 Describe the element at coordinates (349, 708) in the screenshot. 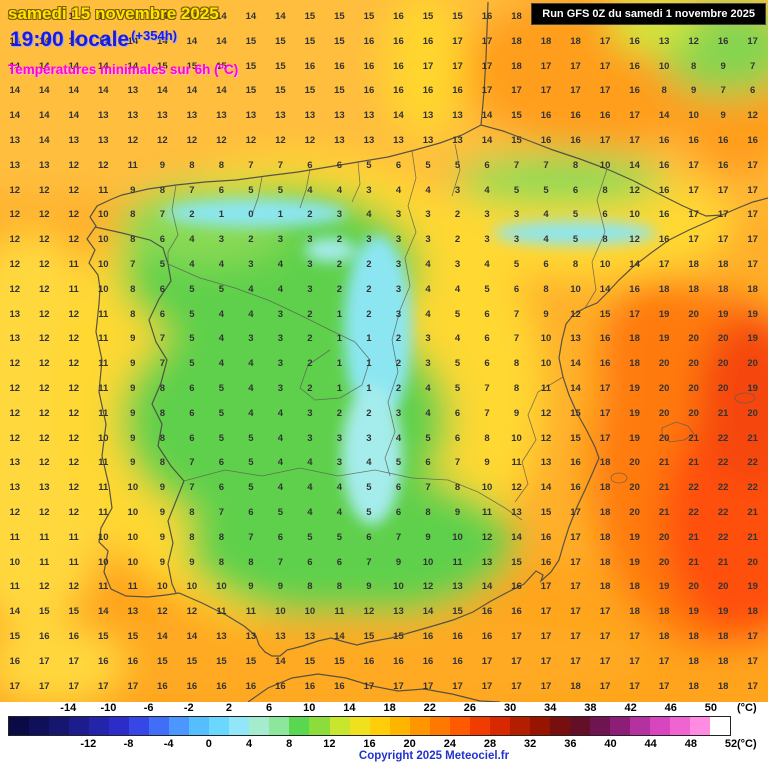

I see `scale-tick-label: 14` at that location.